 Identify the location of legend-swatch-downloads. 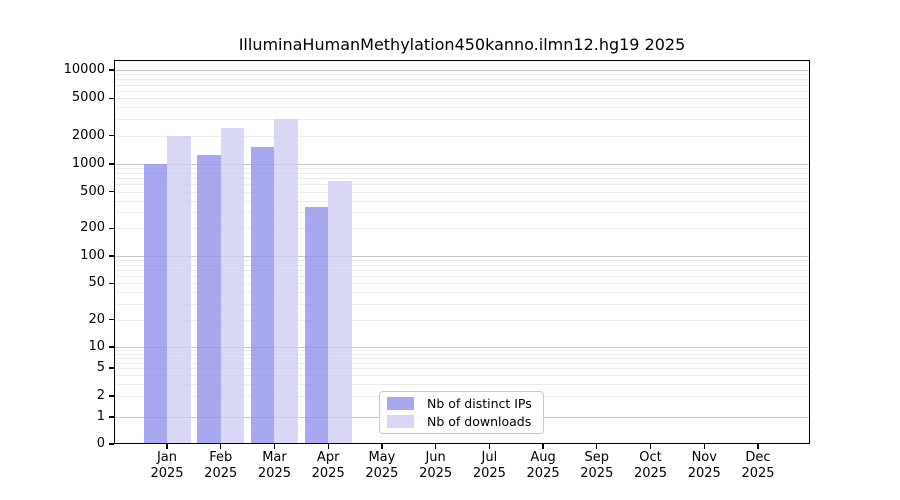
(400, 421).